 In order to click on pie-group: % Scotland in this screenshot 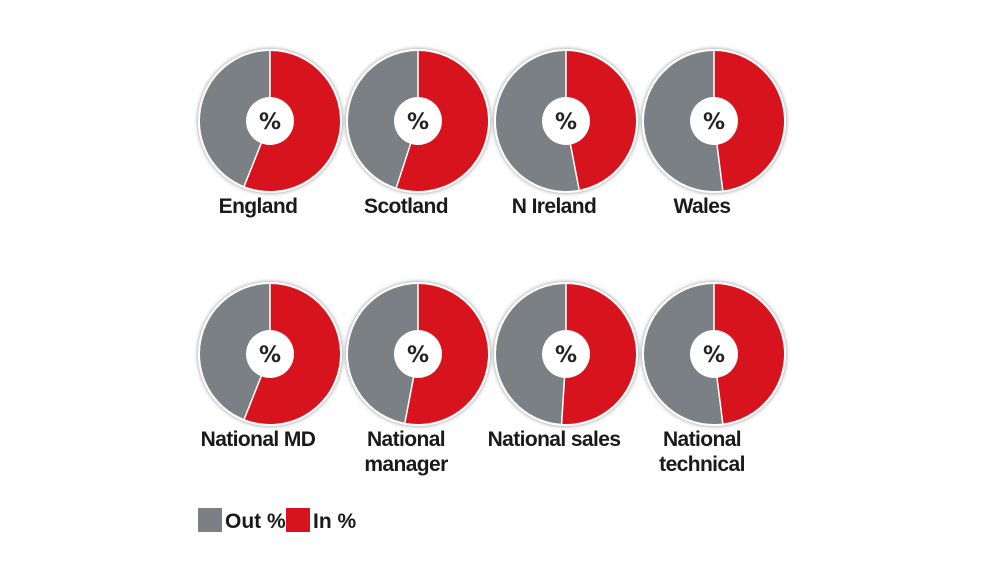, I will do `click(418, 133)`.